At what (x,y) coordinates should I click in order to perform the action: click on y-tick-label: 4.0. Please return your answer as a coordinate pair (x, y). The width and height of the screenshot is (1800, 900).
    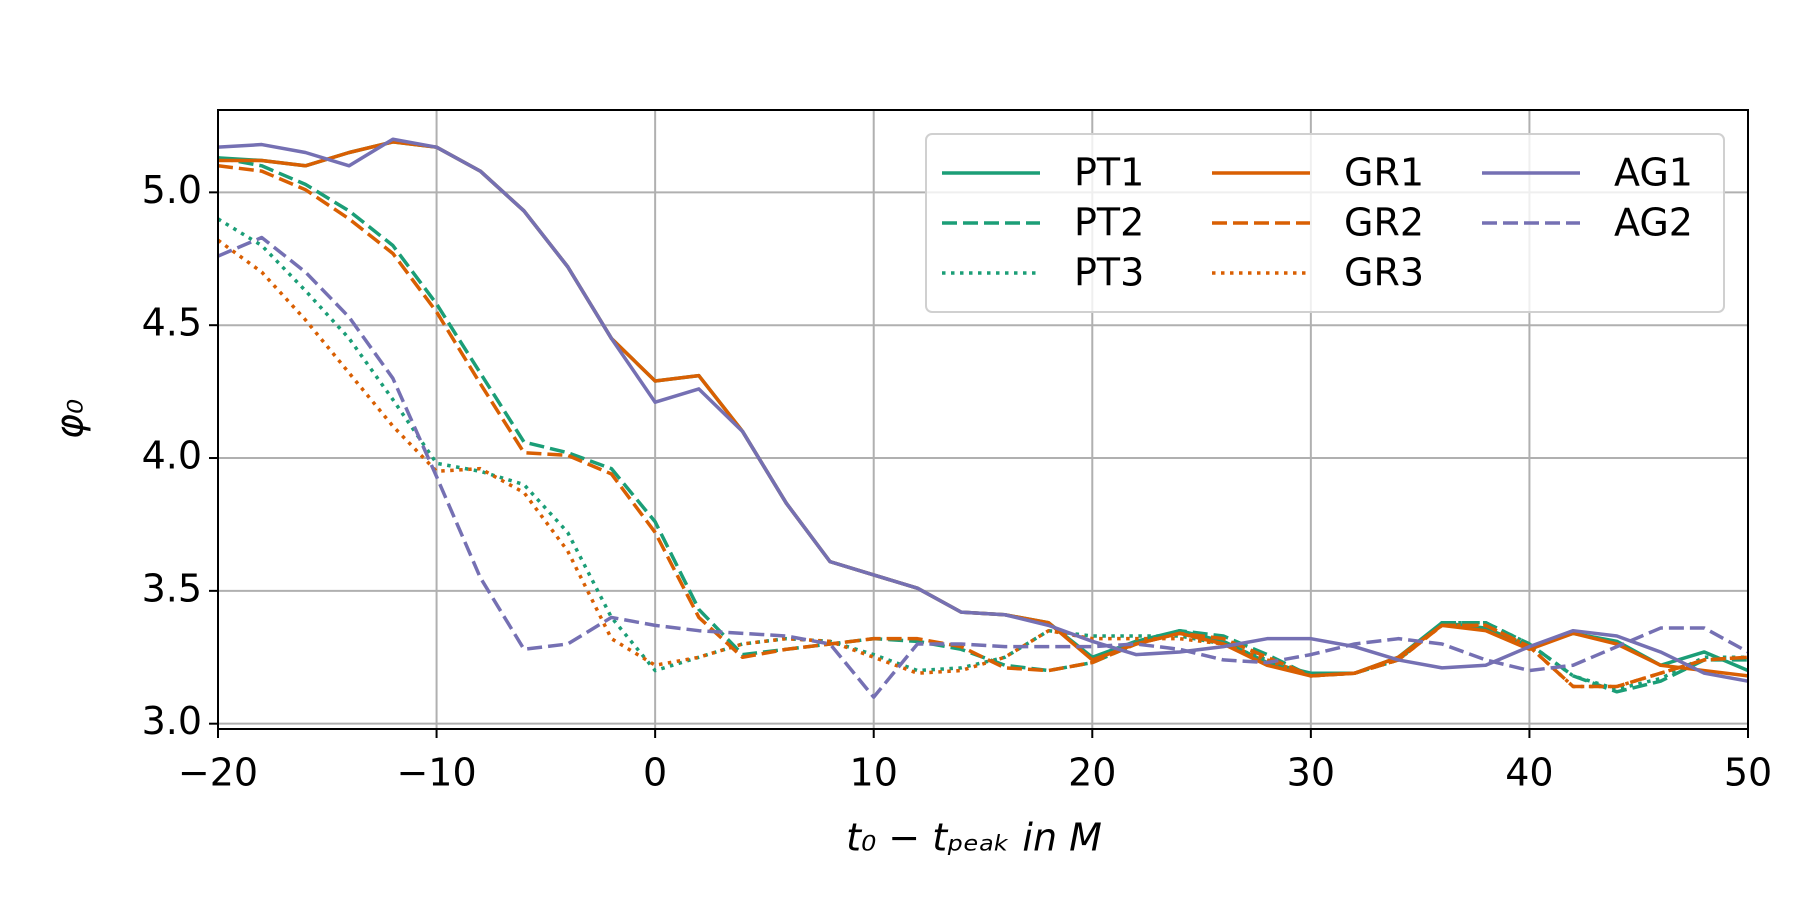
    Looking at the image, I should click on (172, 456).